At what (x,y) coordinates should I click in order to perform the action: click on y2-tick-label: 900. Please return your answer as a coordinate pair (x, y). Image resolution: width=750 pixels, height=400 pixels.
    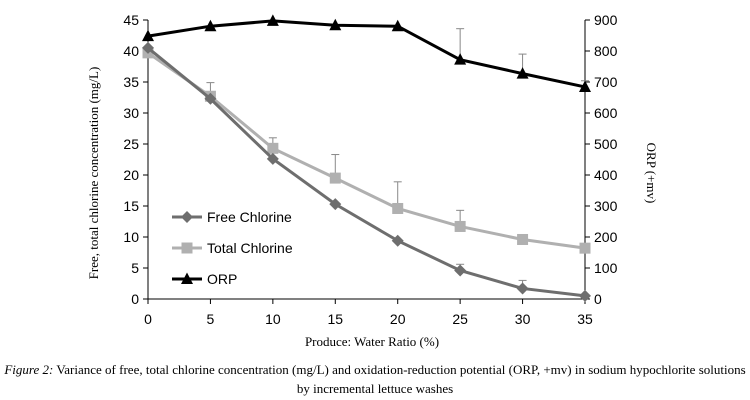
    Looking at the image, I should click on (606, 20).